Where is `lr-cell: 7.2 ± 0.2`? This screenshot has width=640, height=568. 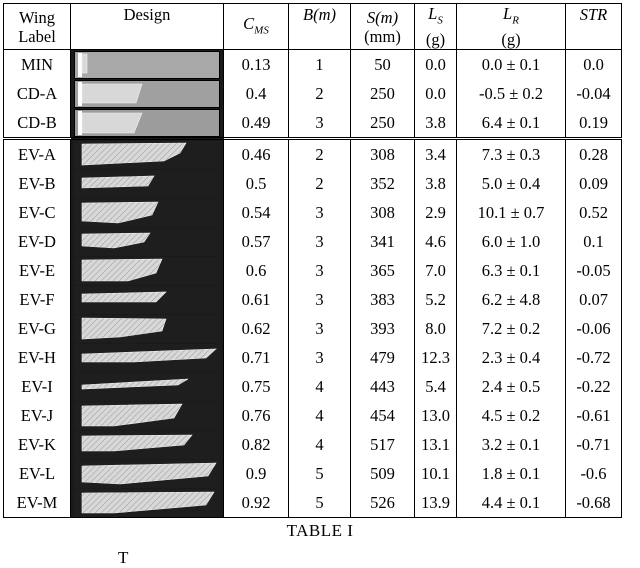 lr-cell: 7.2 ± 0.2 is located at coordinates (511, 329).